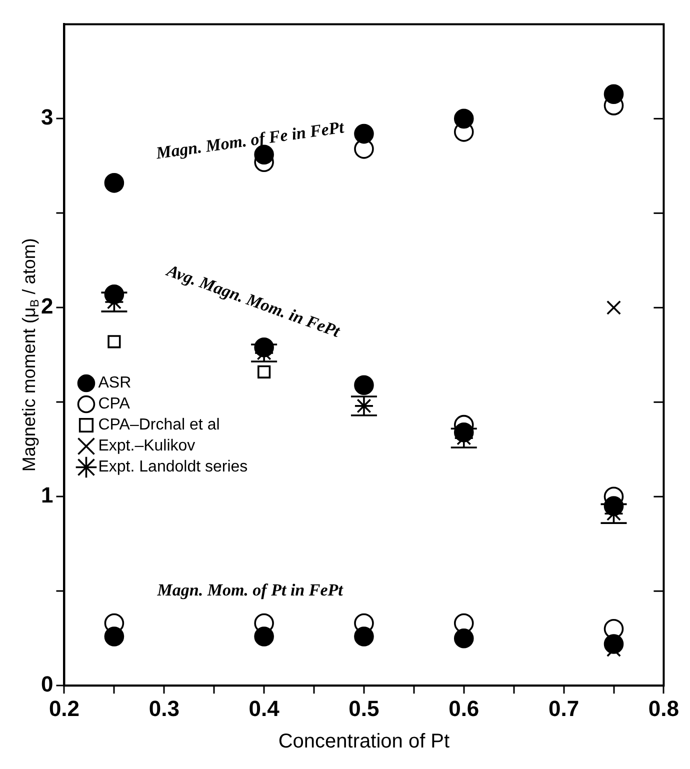  Describe the element at coordinates (47, 684) in the screenshot. I see `y-tick-label: 0` at that location.